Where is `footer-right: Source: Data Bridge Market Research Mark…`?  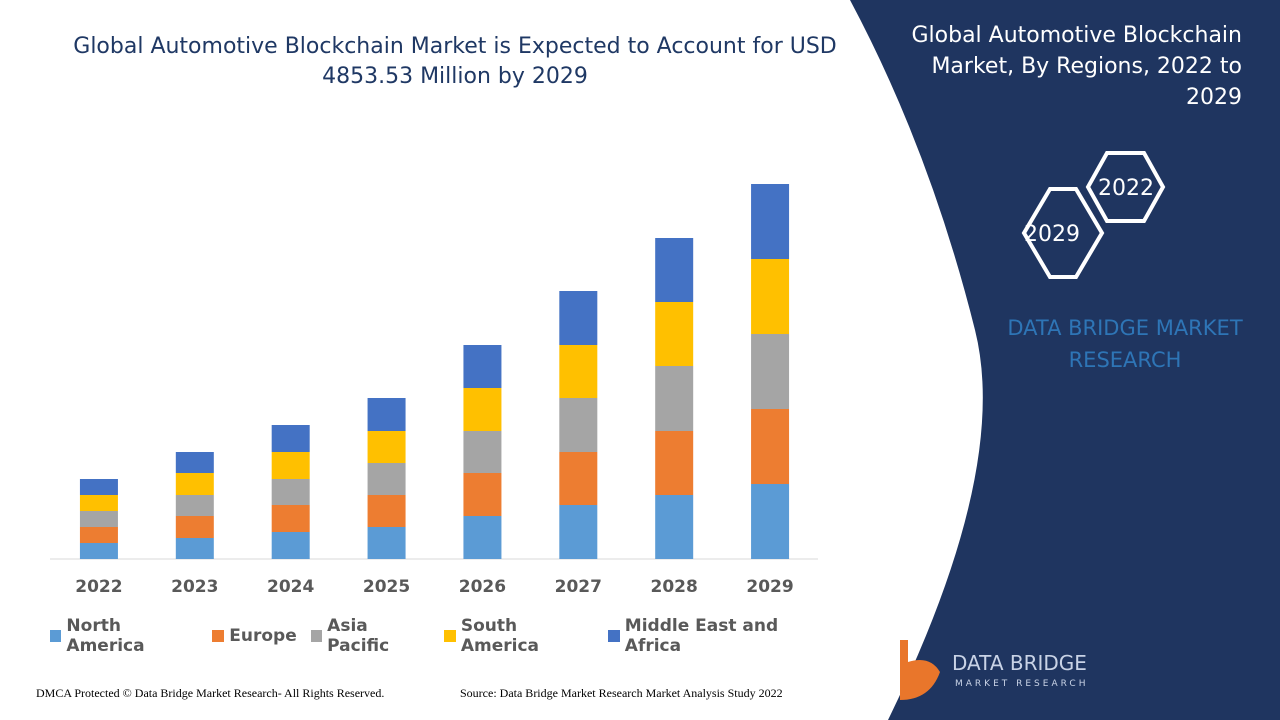 footer-right: Source: Data Bridge Market Research Mark… is located at coordinates (621, 693).